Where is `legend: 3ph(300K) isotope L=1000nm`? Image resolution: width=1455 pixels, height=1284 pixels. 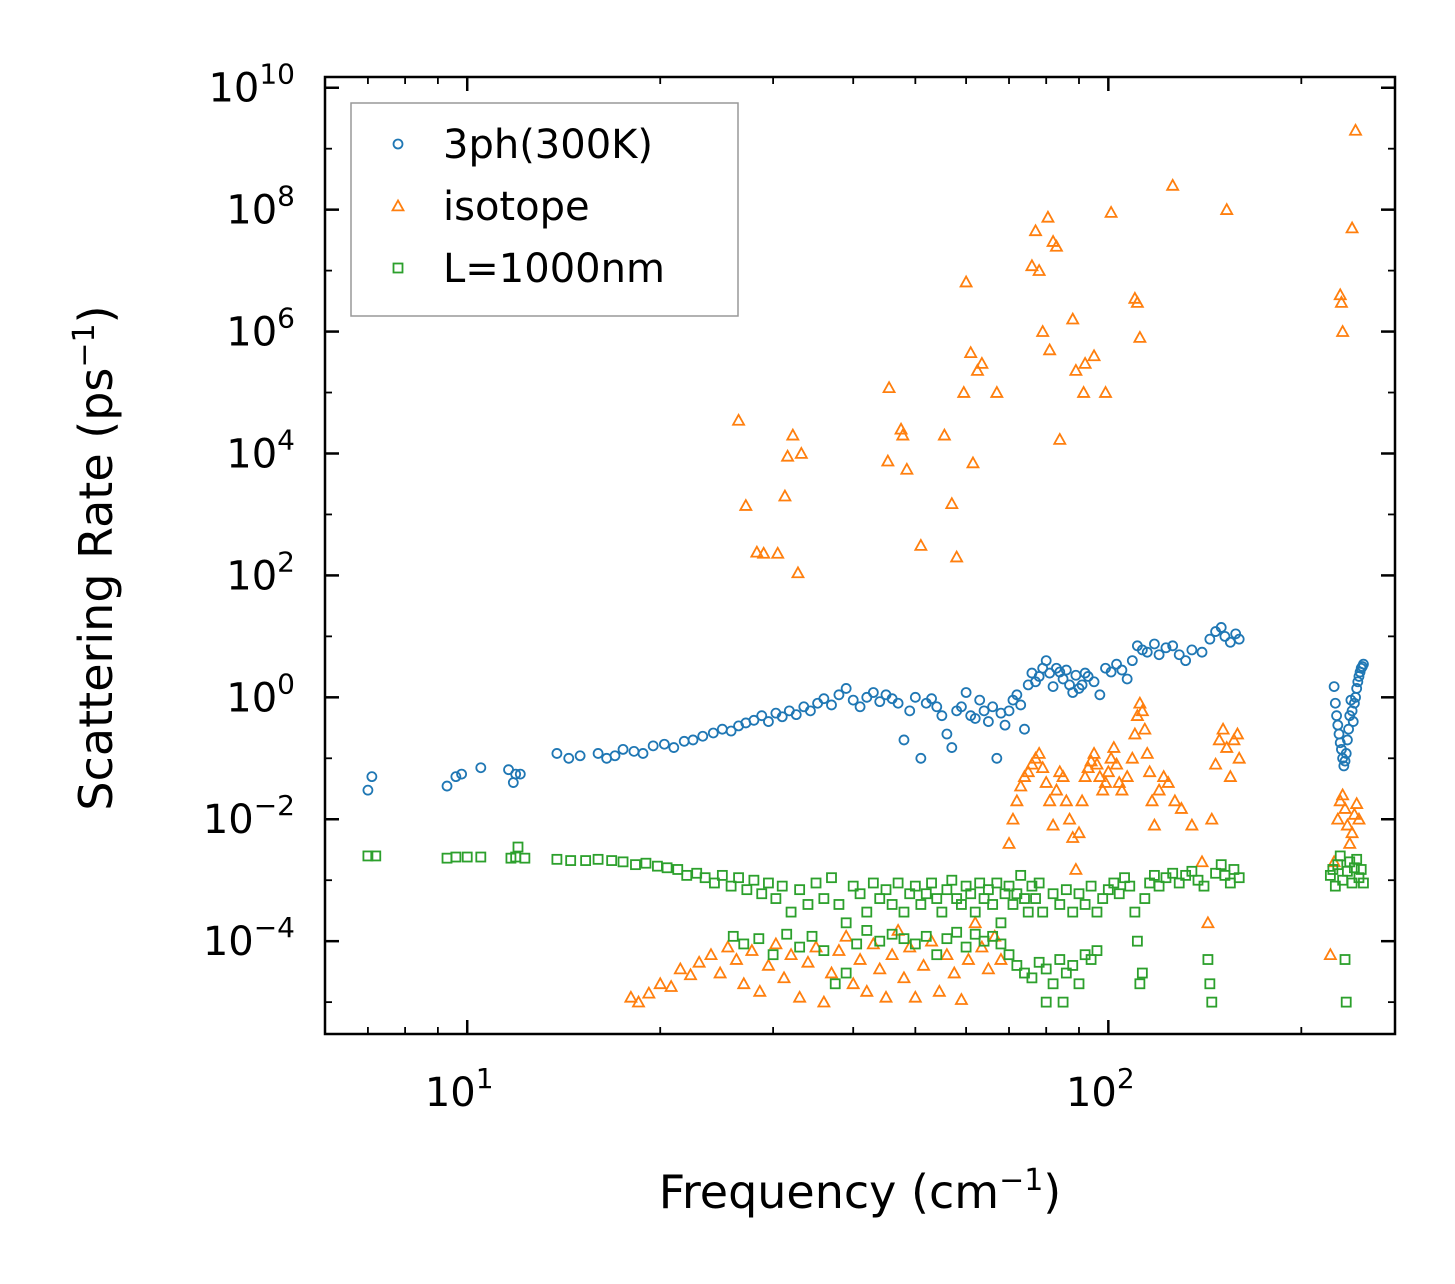
legend: 3ph(300K) isotope L=1000nm is located at coordinates (544, 209).